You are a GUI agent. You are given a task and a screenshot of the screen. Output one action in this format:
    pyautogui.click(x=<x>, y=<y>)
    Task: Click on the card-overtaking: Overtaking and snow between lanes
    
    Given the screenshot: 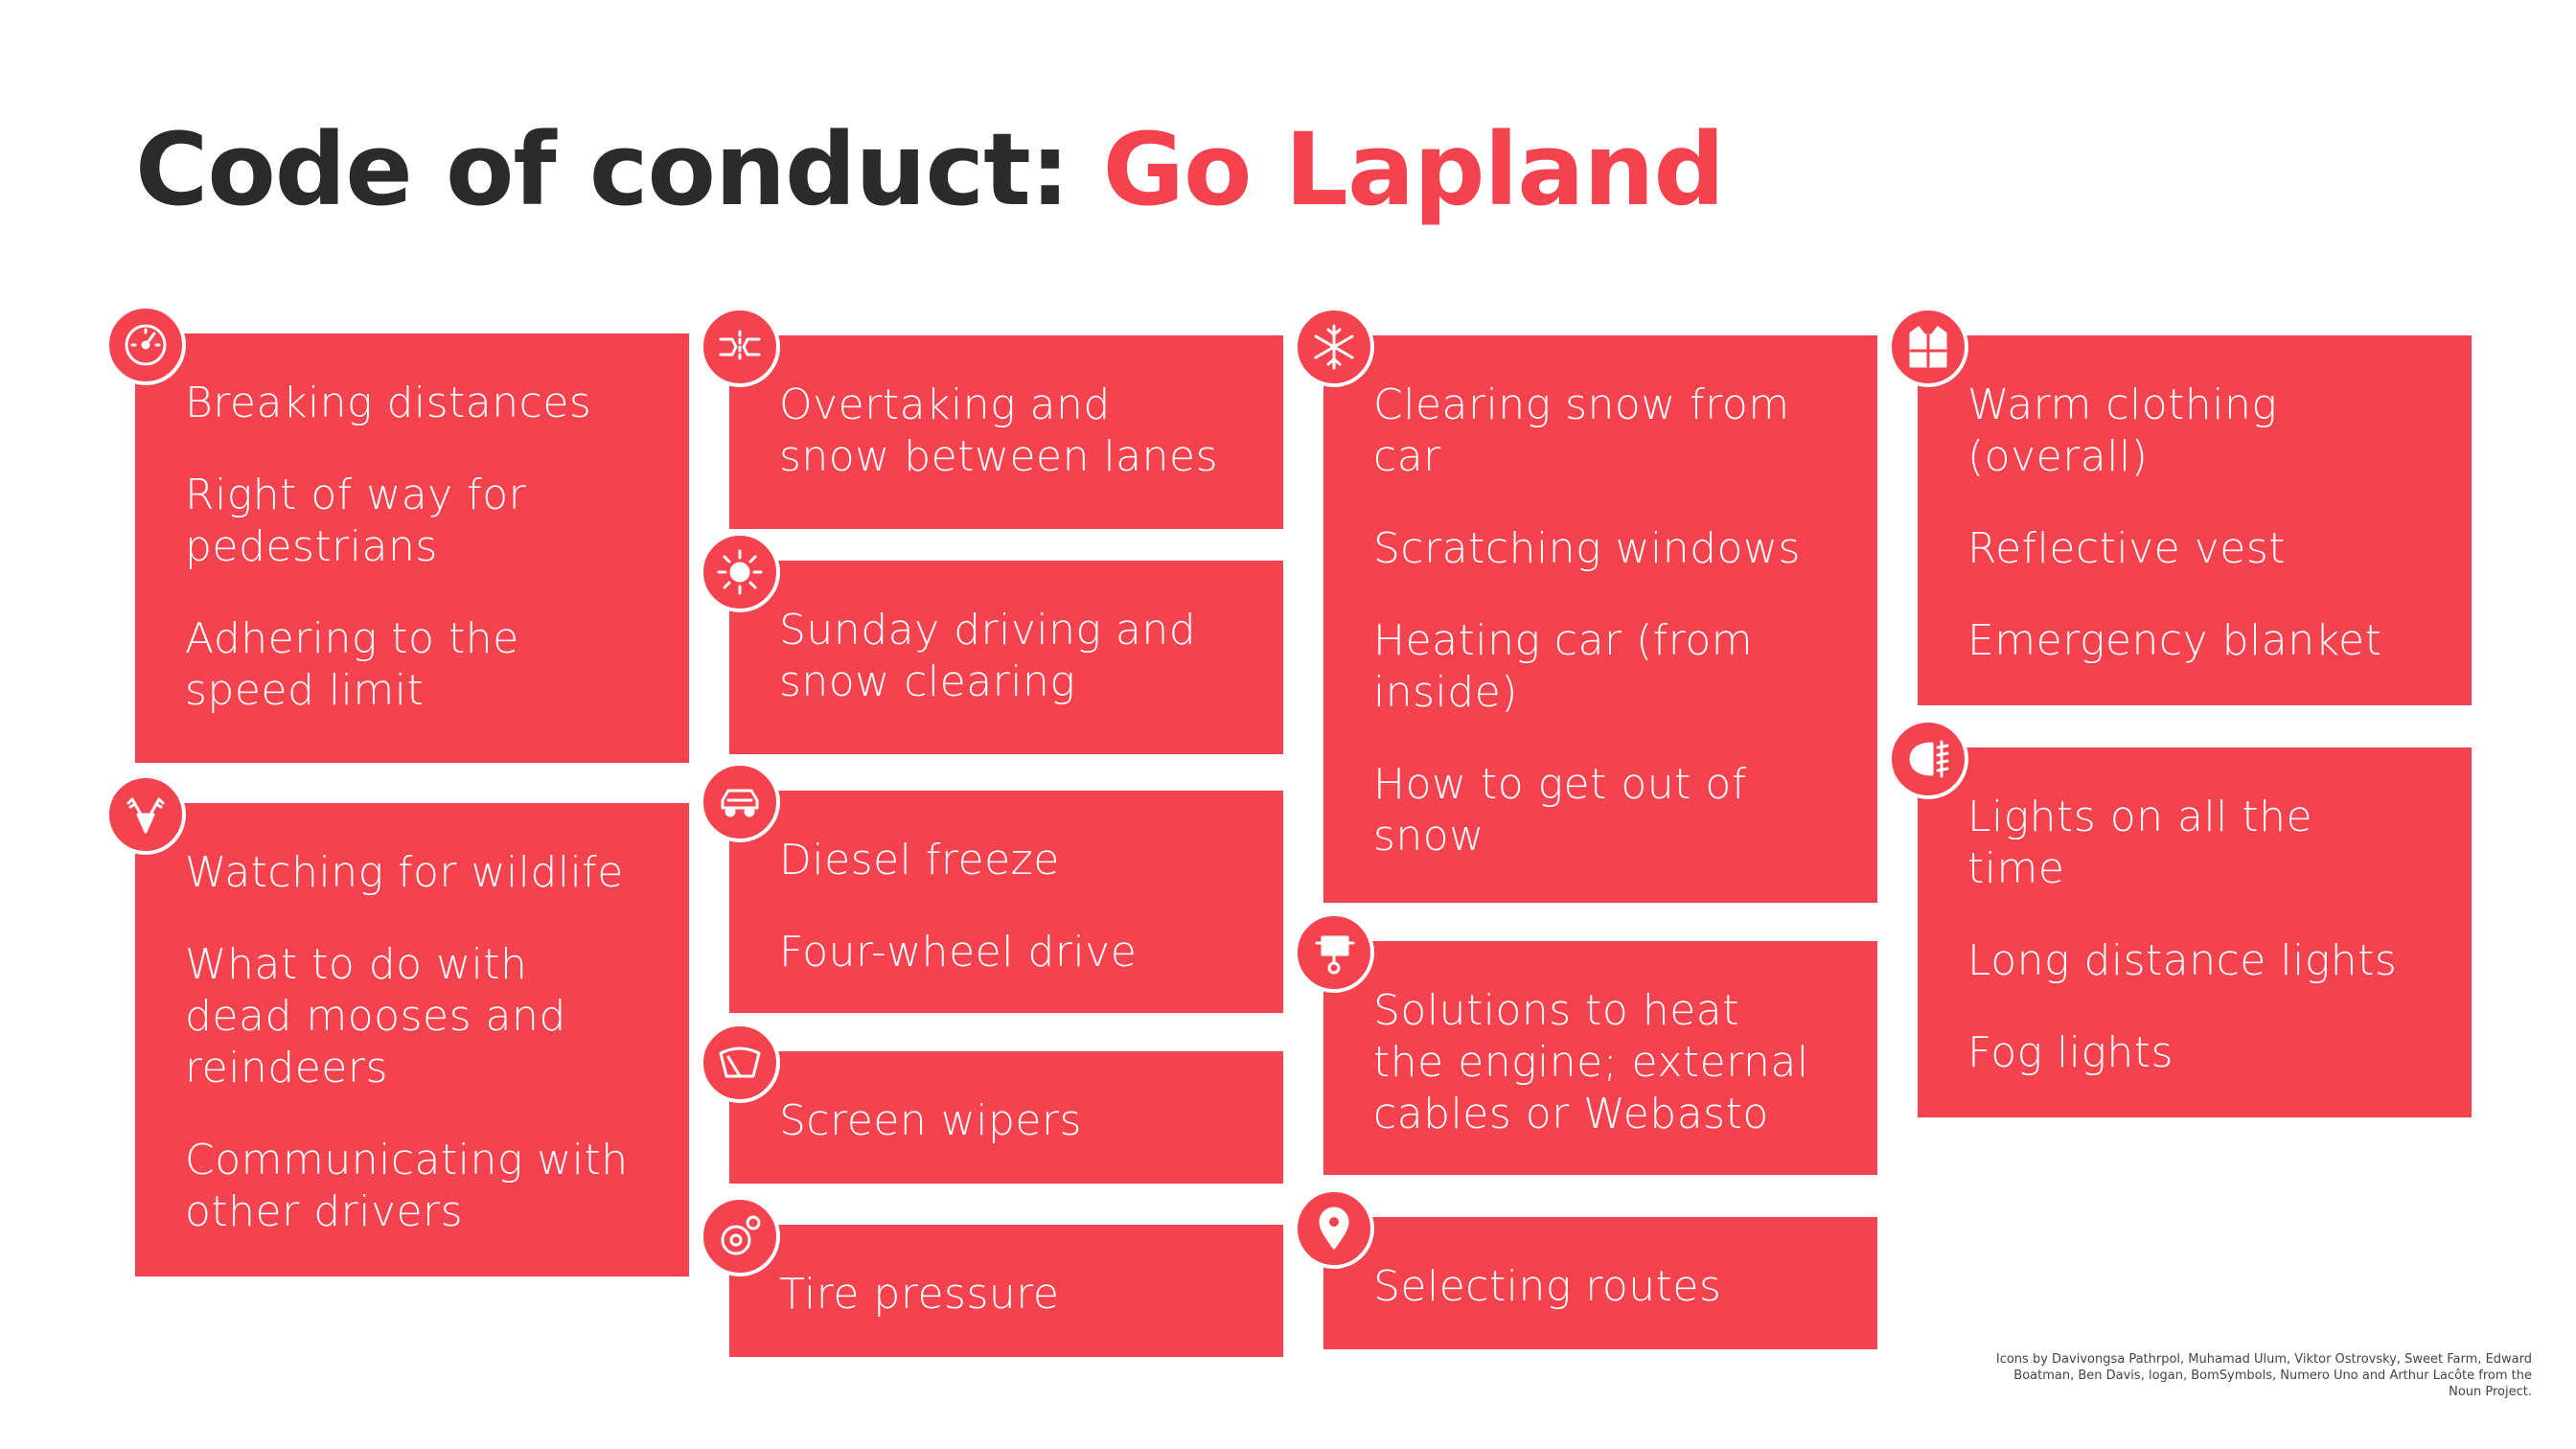 What is the action you would take?
    pyautogui.click(x=1006, y=432)
    